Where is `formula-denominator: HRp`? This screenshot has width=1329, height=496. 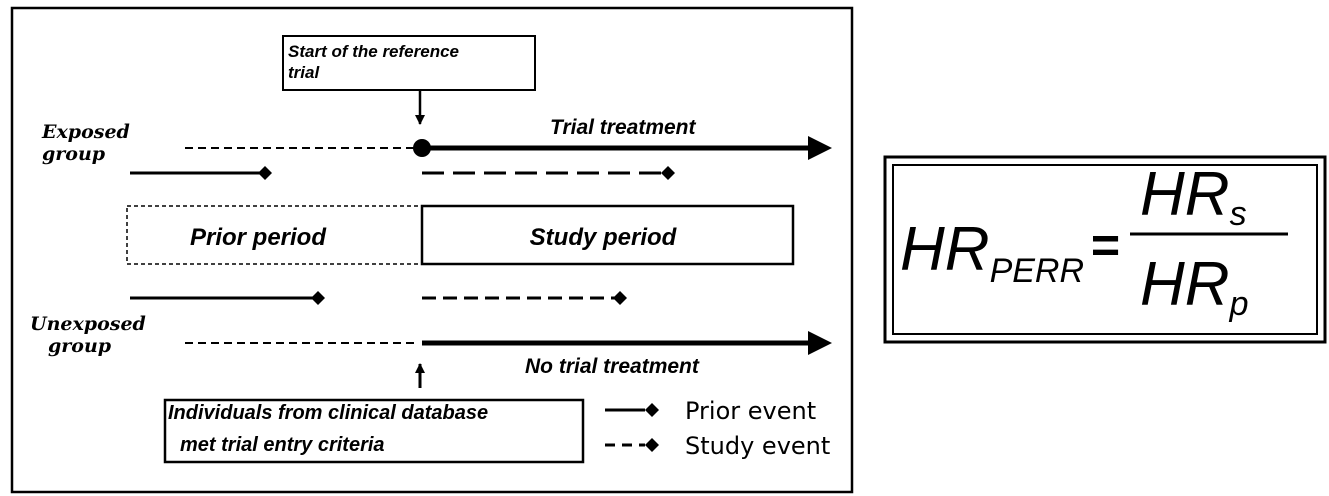
formula-denominator: HRp is located at coordinates (1194, 286).